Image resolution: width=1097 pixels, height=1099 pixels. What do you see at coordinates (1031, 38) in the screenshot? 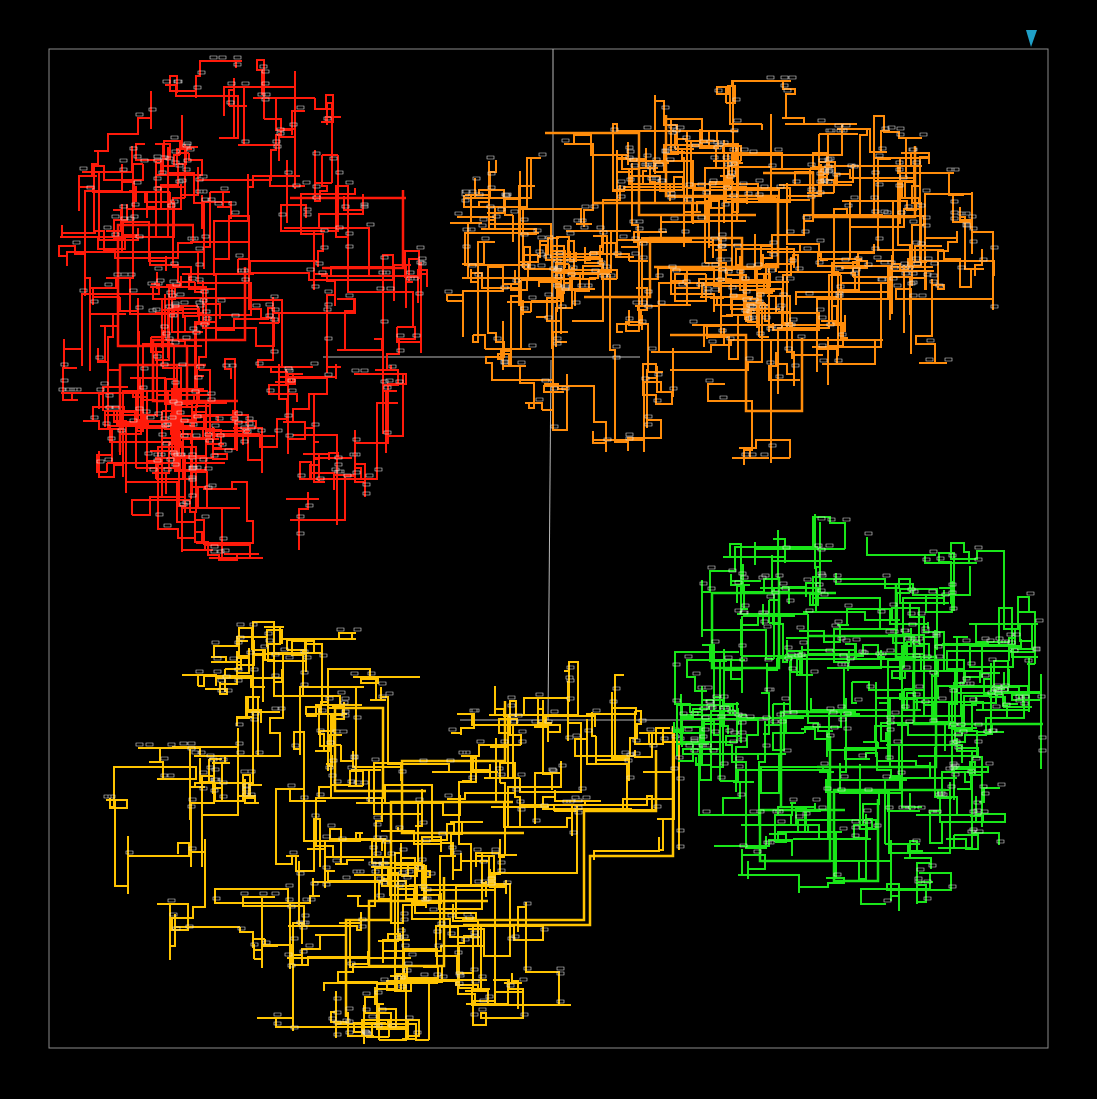
I see `triangle-down-icon` at bounding box center [1031, 38].